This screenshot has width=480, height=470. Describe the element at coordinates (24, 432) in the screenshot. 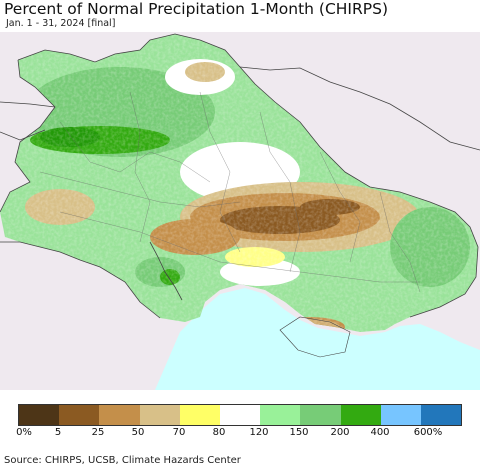

I see `legend-tick-label: 0%` at that location.